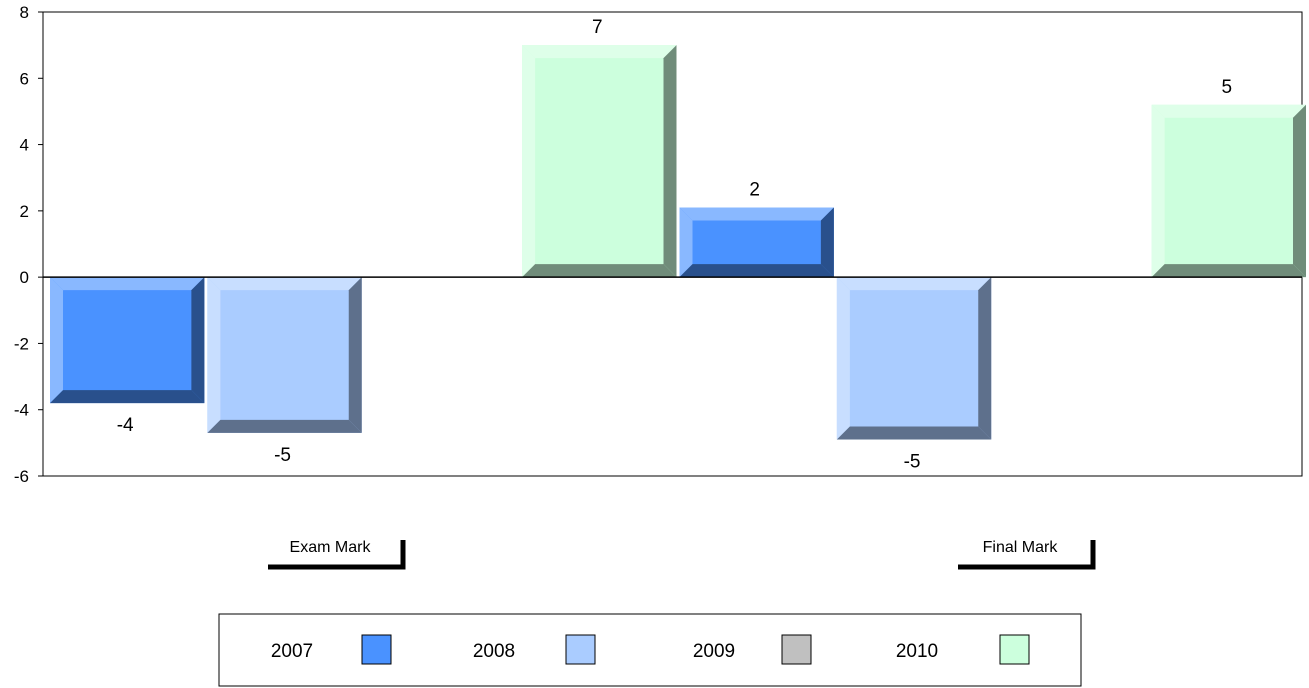  What do you see at coordinates (754, 190) in the screenshot?
I see `data-label: 2` at bounding box center [754, 190].